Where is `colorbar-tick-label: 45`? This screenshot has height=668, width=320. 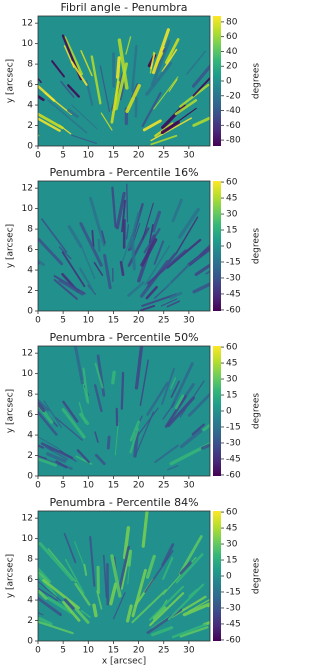 colorbar-tick-label: 45 is located at coordinates (231, 529).